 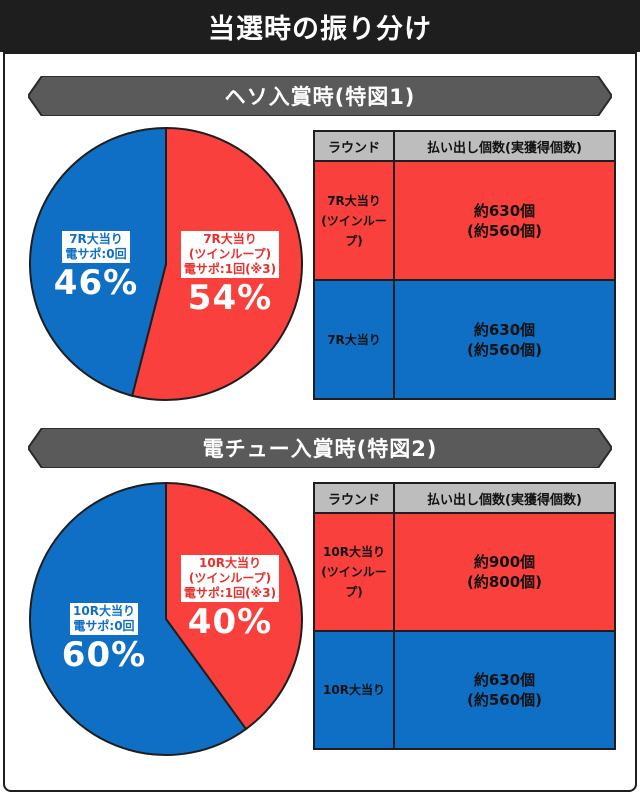 What do you see at coordinates (230, 269) in the screenshot?
I see `pie1-red-line3: 電サポ:1回(※3)` at bounding box center [230, 269].